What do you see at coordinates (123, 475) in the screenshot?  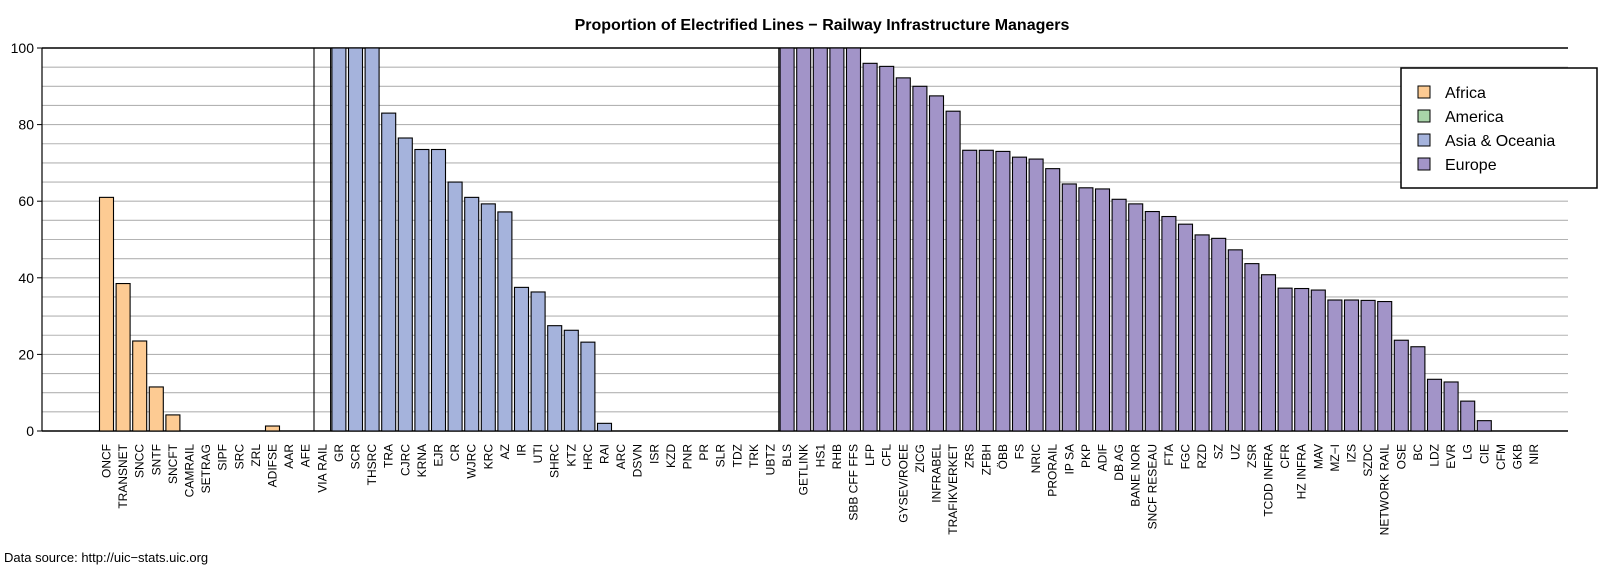 I see `x-tick-label: TRANSNET` at bounding box center [123, 475].